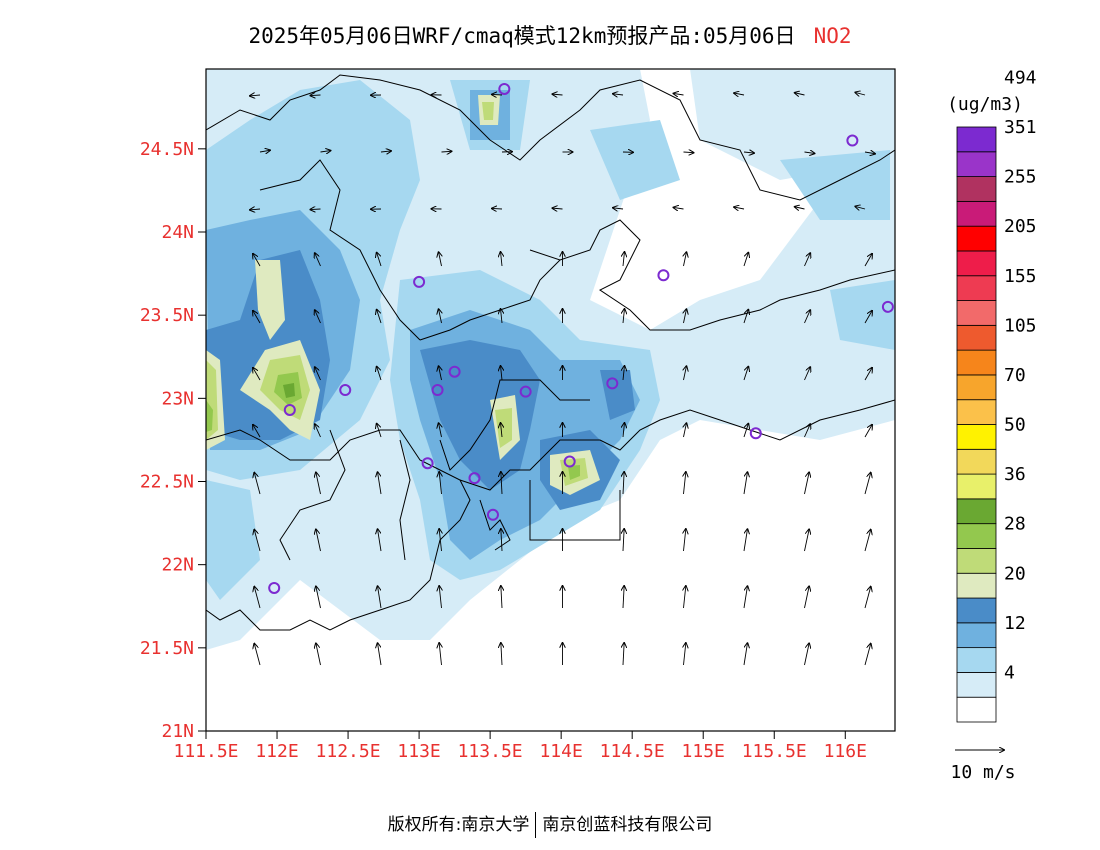  What do you see at coordinates (276, 751) in the screenshot?
I see `lon-tick-label: 112E` at bounding box center [276, 751].